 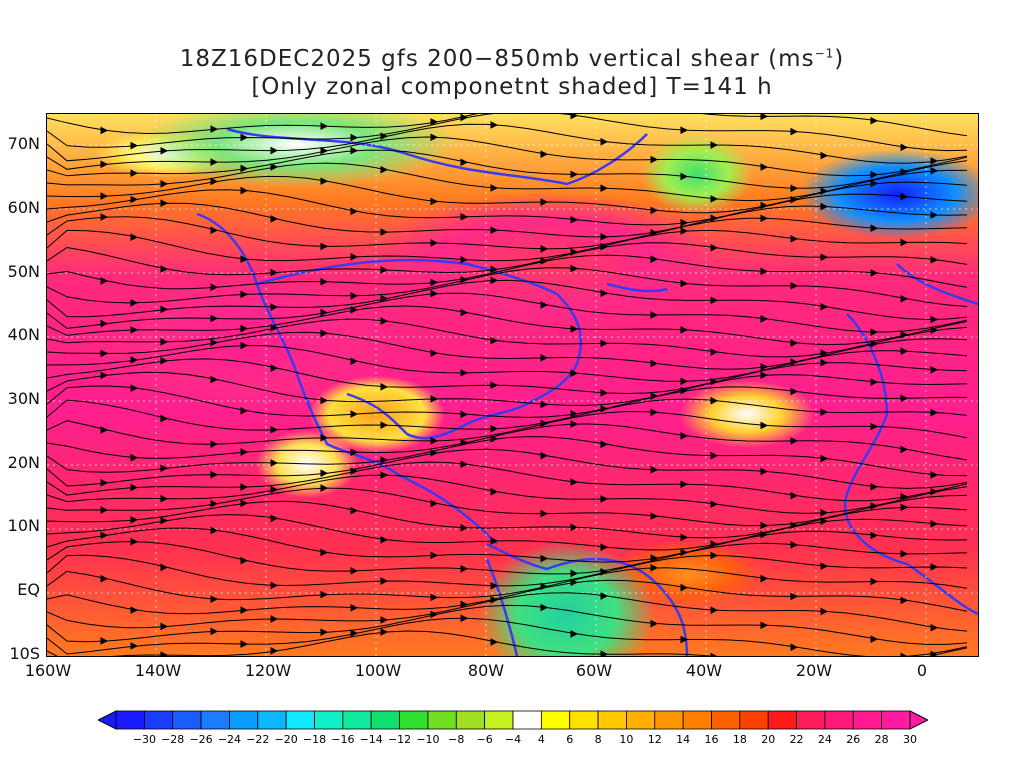 What do you see at coordinates (910, 739) in the screenshot?
I see `colorbar-label: 30` at bounding box center [910, 739].